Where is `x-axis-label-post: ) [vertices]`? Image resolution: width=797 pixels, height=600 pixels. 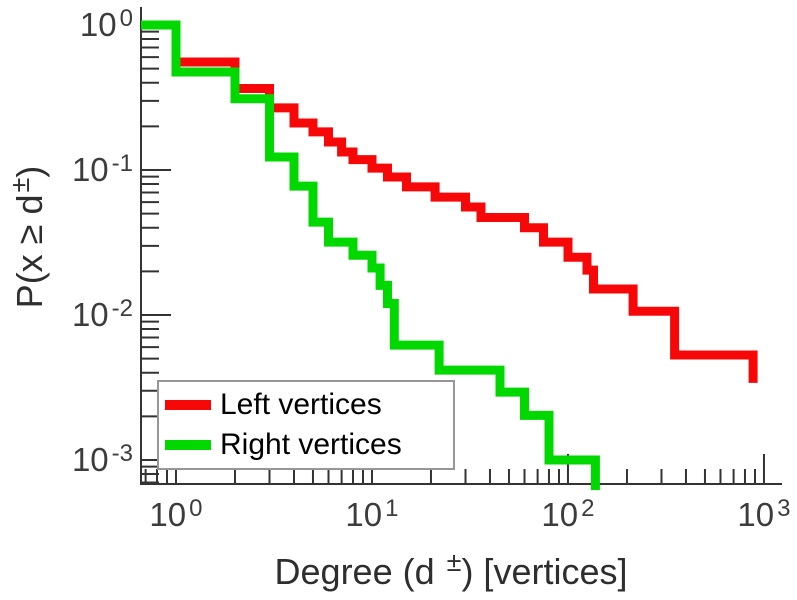
x-axis-label-post: ) [vertices] is located at coordinates (544, 571).